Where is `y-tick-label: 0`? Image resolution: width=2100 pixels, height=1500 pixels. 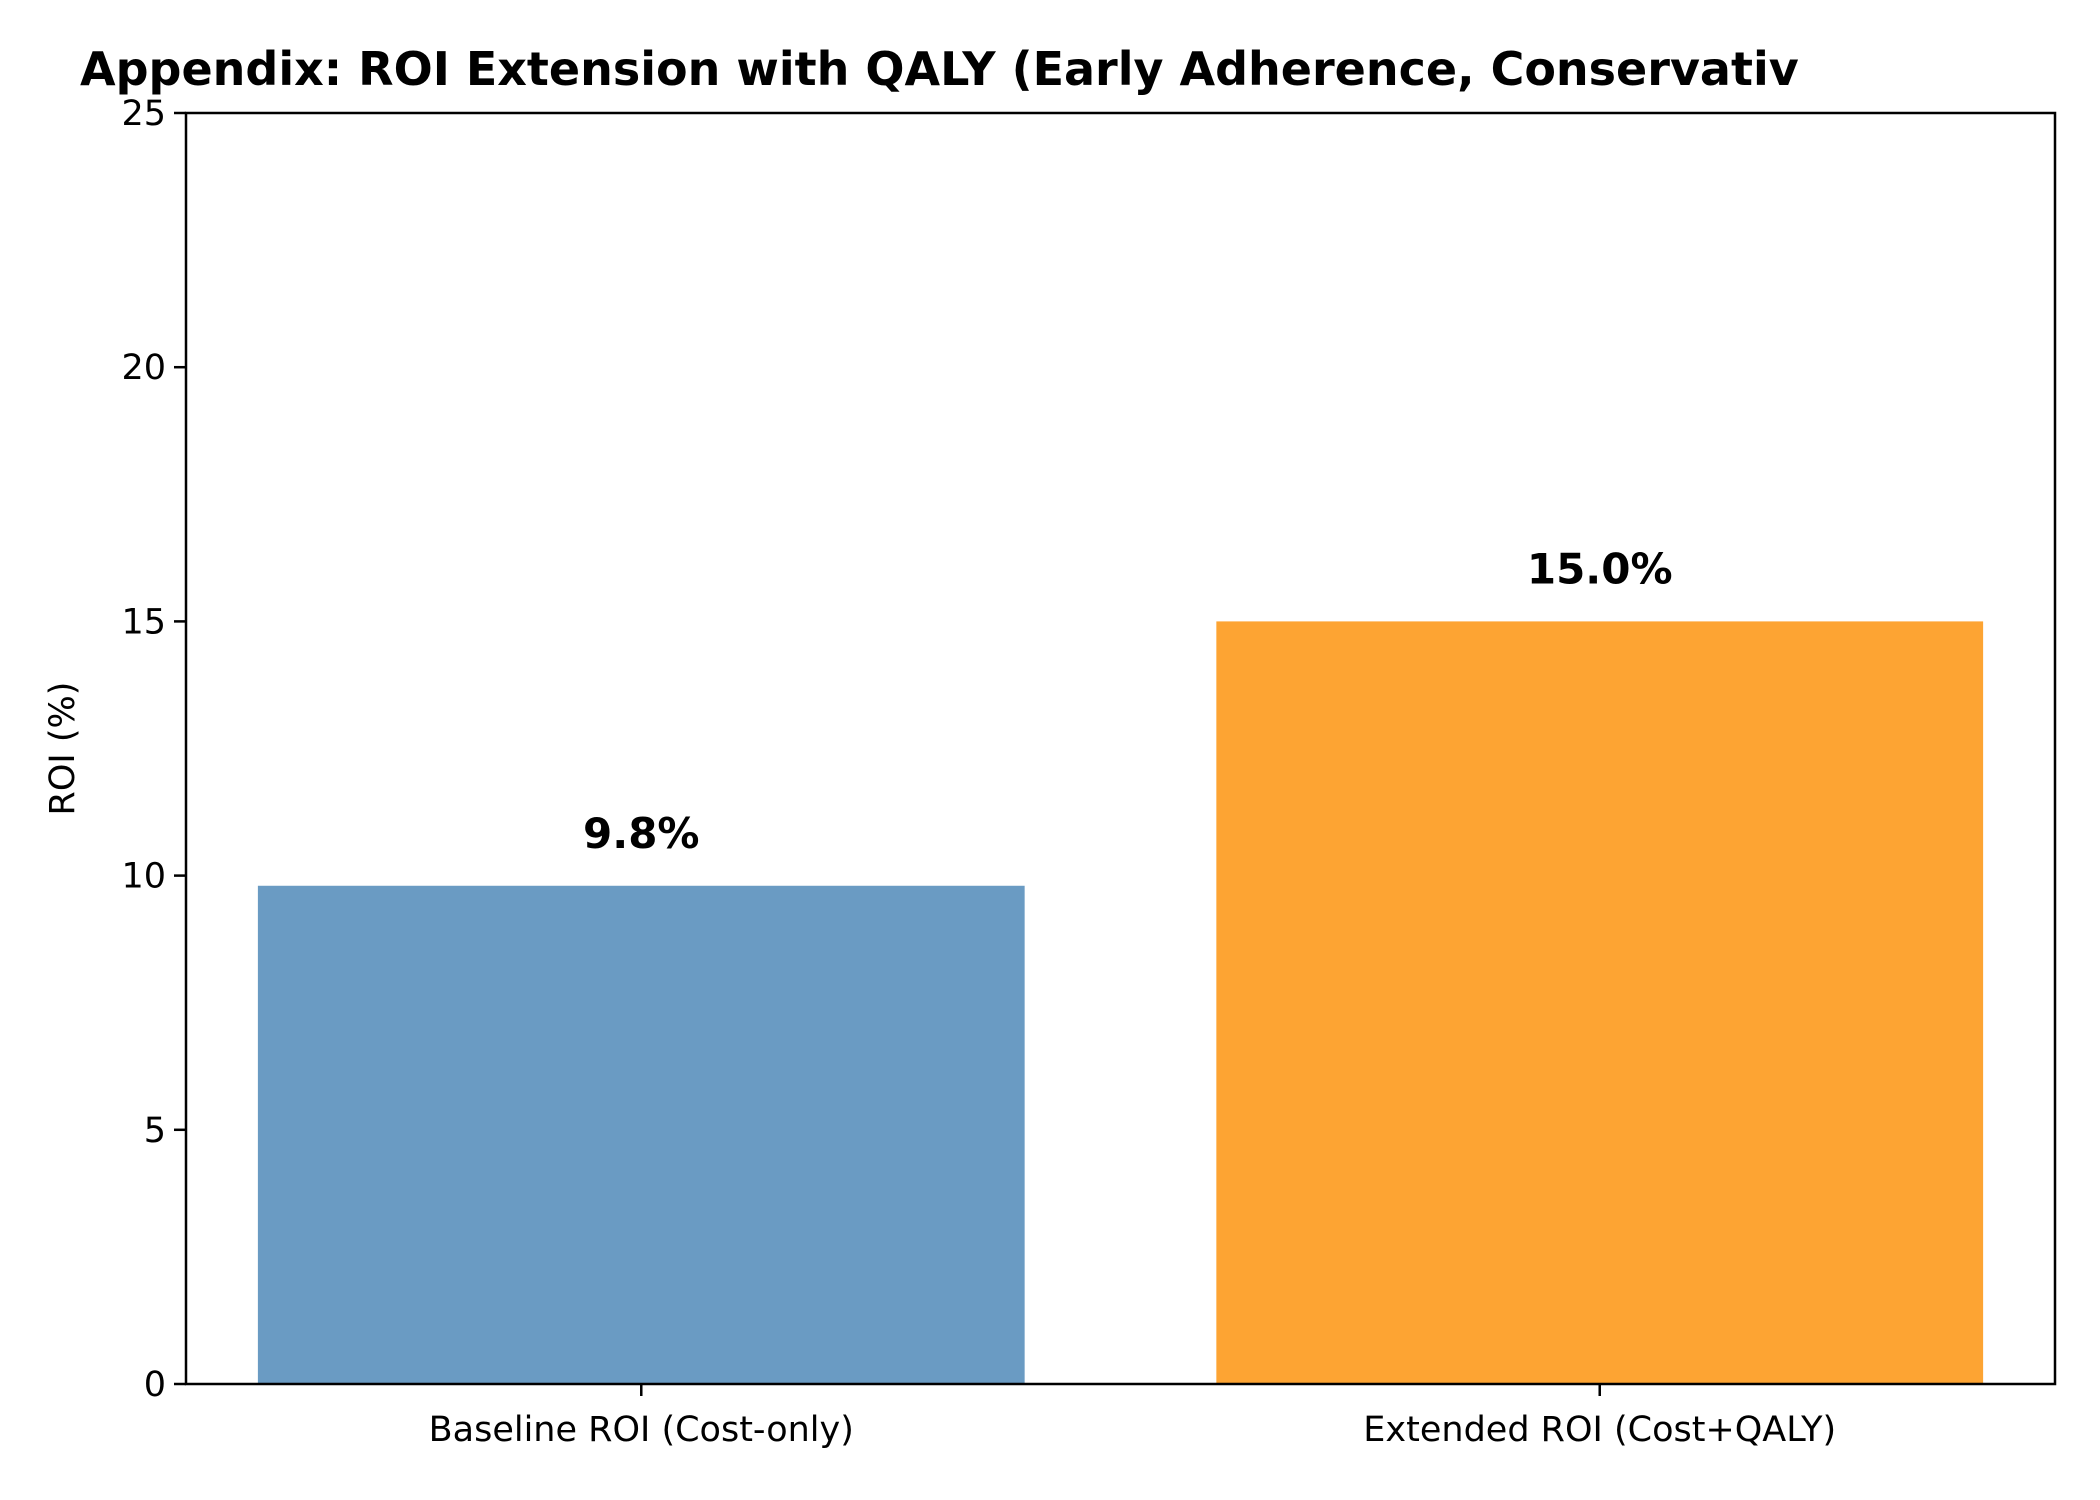 y-tick-label: 0 is located at coordinates (155, 1385).